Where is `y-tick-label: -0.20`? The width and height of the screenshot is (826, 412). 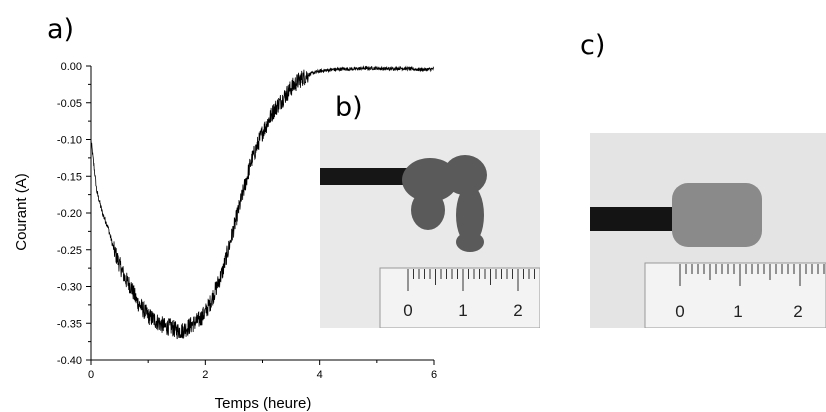
y-tick-label: -0.20 is located at coordinates (69, 214).